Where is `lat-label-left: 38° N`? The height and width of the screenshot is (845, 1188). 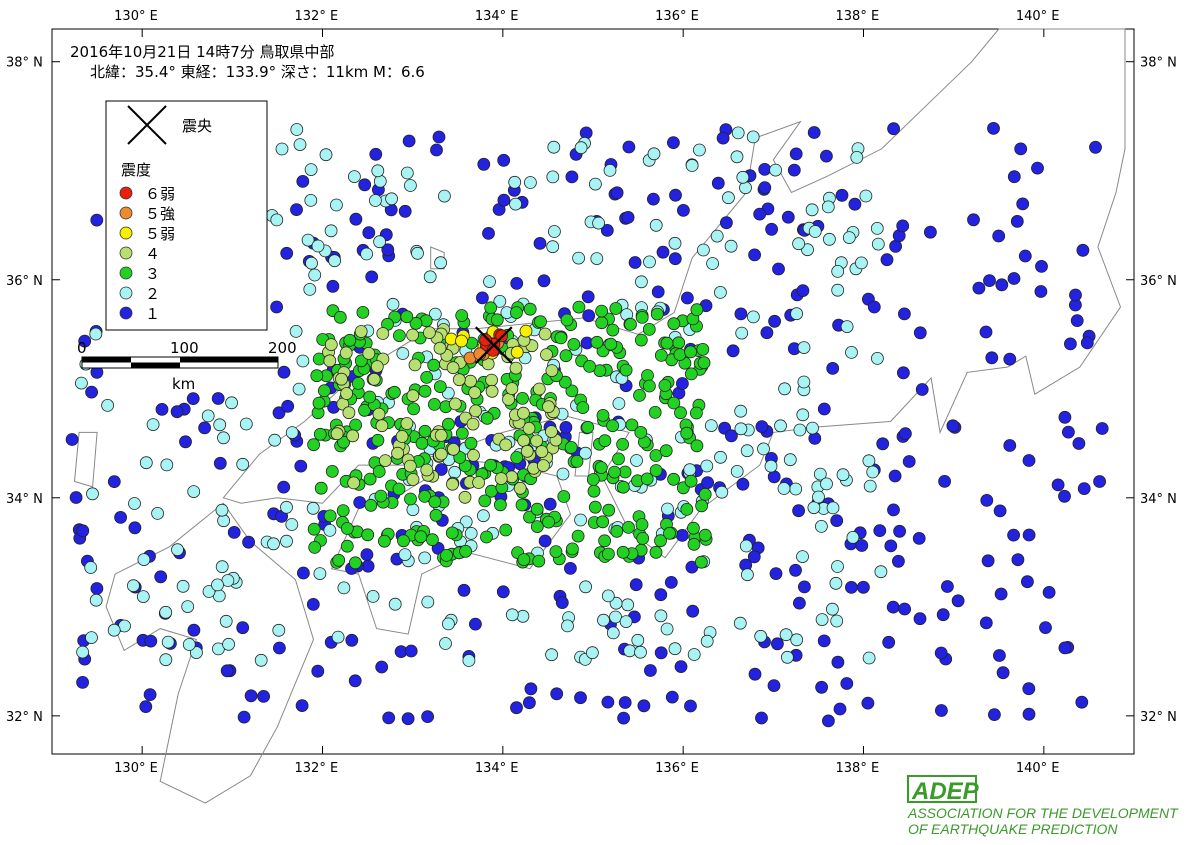 lat-label-left: 38° N is located at coordinates (24, 63).